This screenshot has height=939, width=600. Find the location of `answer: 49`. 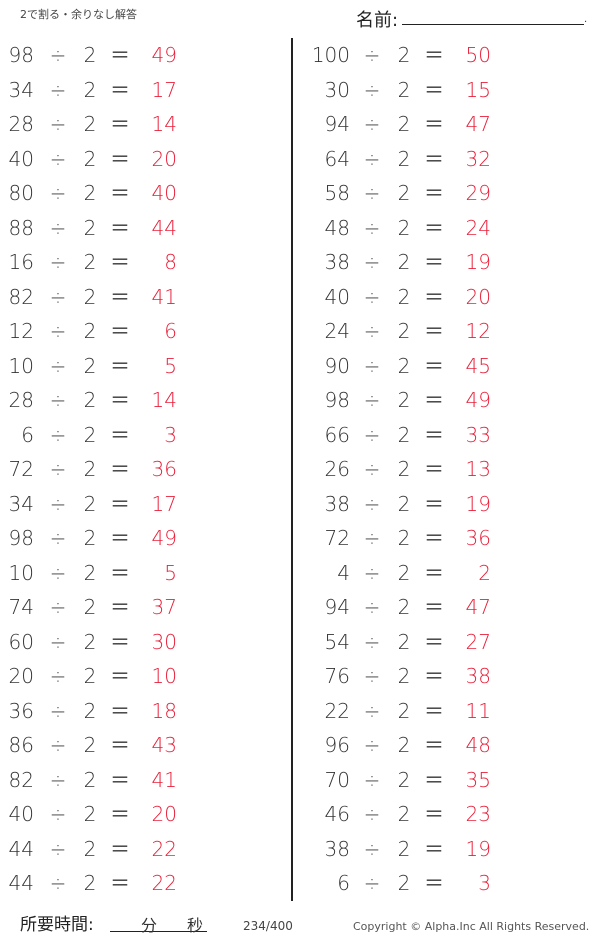

answer: 49 is located at coordinates (164, 538).